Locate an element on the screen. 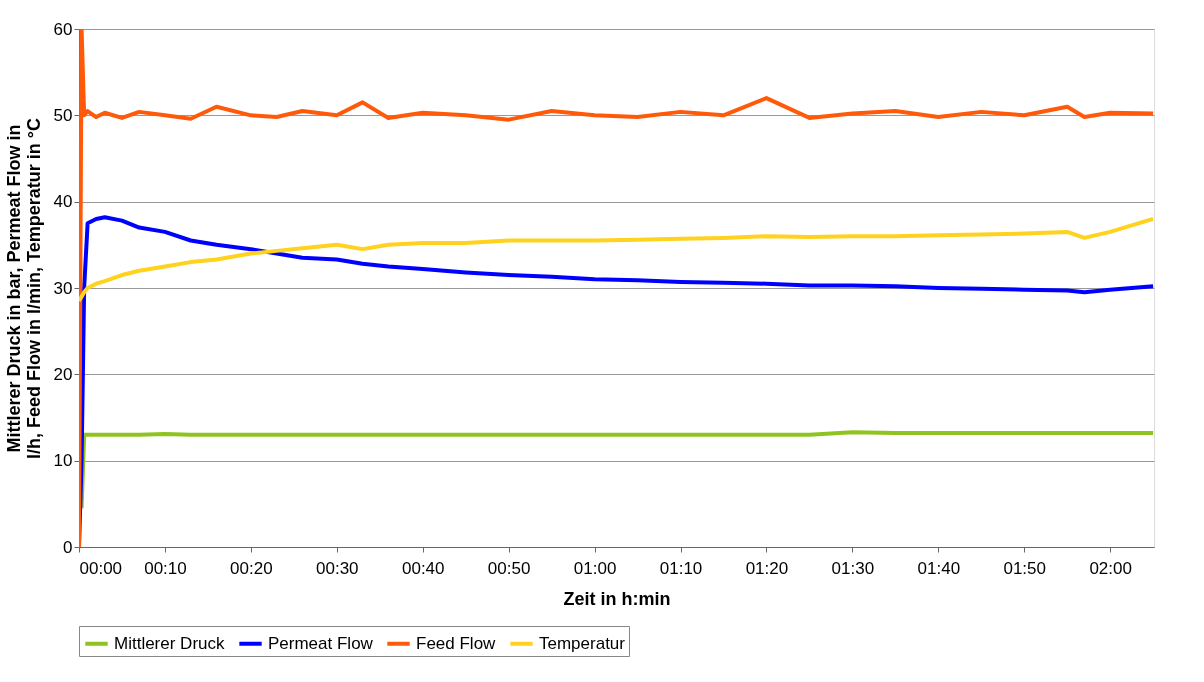 Image resolution: width=1204 pixels, height=682 pixels. legend-label: Permeat Flow is located at coordinates (321, 643).